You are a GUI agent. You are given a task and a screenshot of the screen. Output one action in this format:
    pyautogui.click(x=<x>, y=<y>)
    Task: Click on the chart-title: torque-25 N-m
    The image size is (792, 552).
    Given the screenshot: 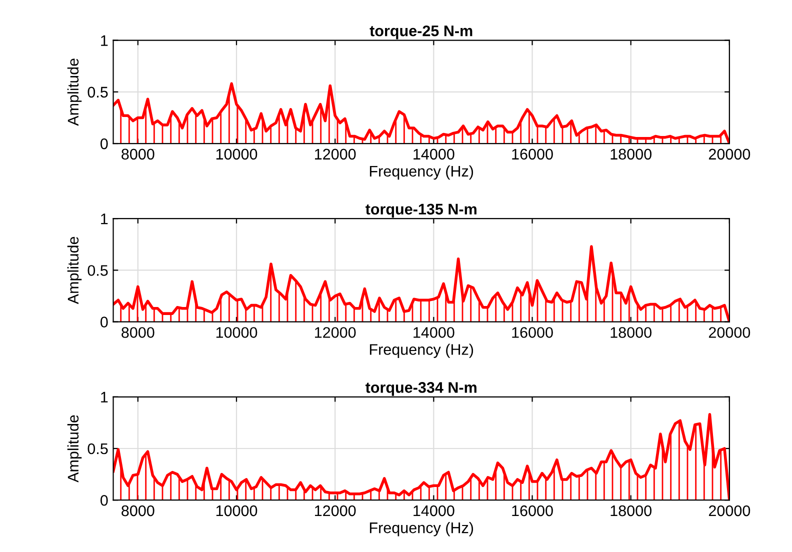 What is the action you would take?
    pyautogui.click(x=421, y=32)
    